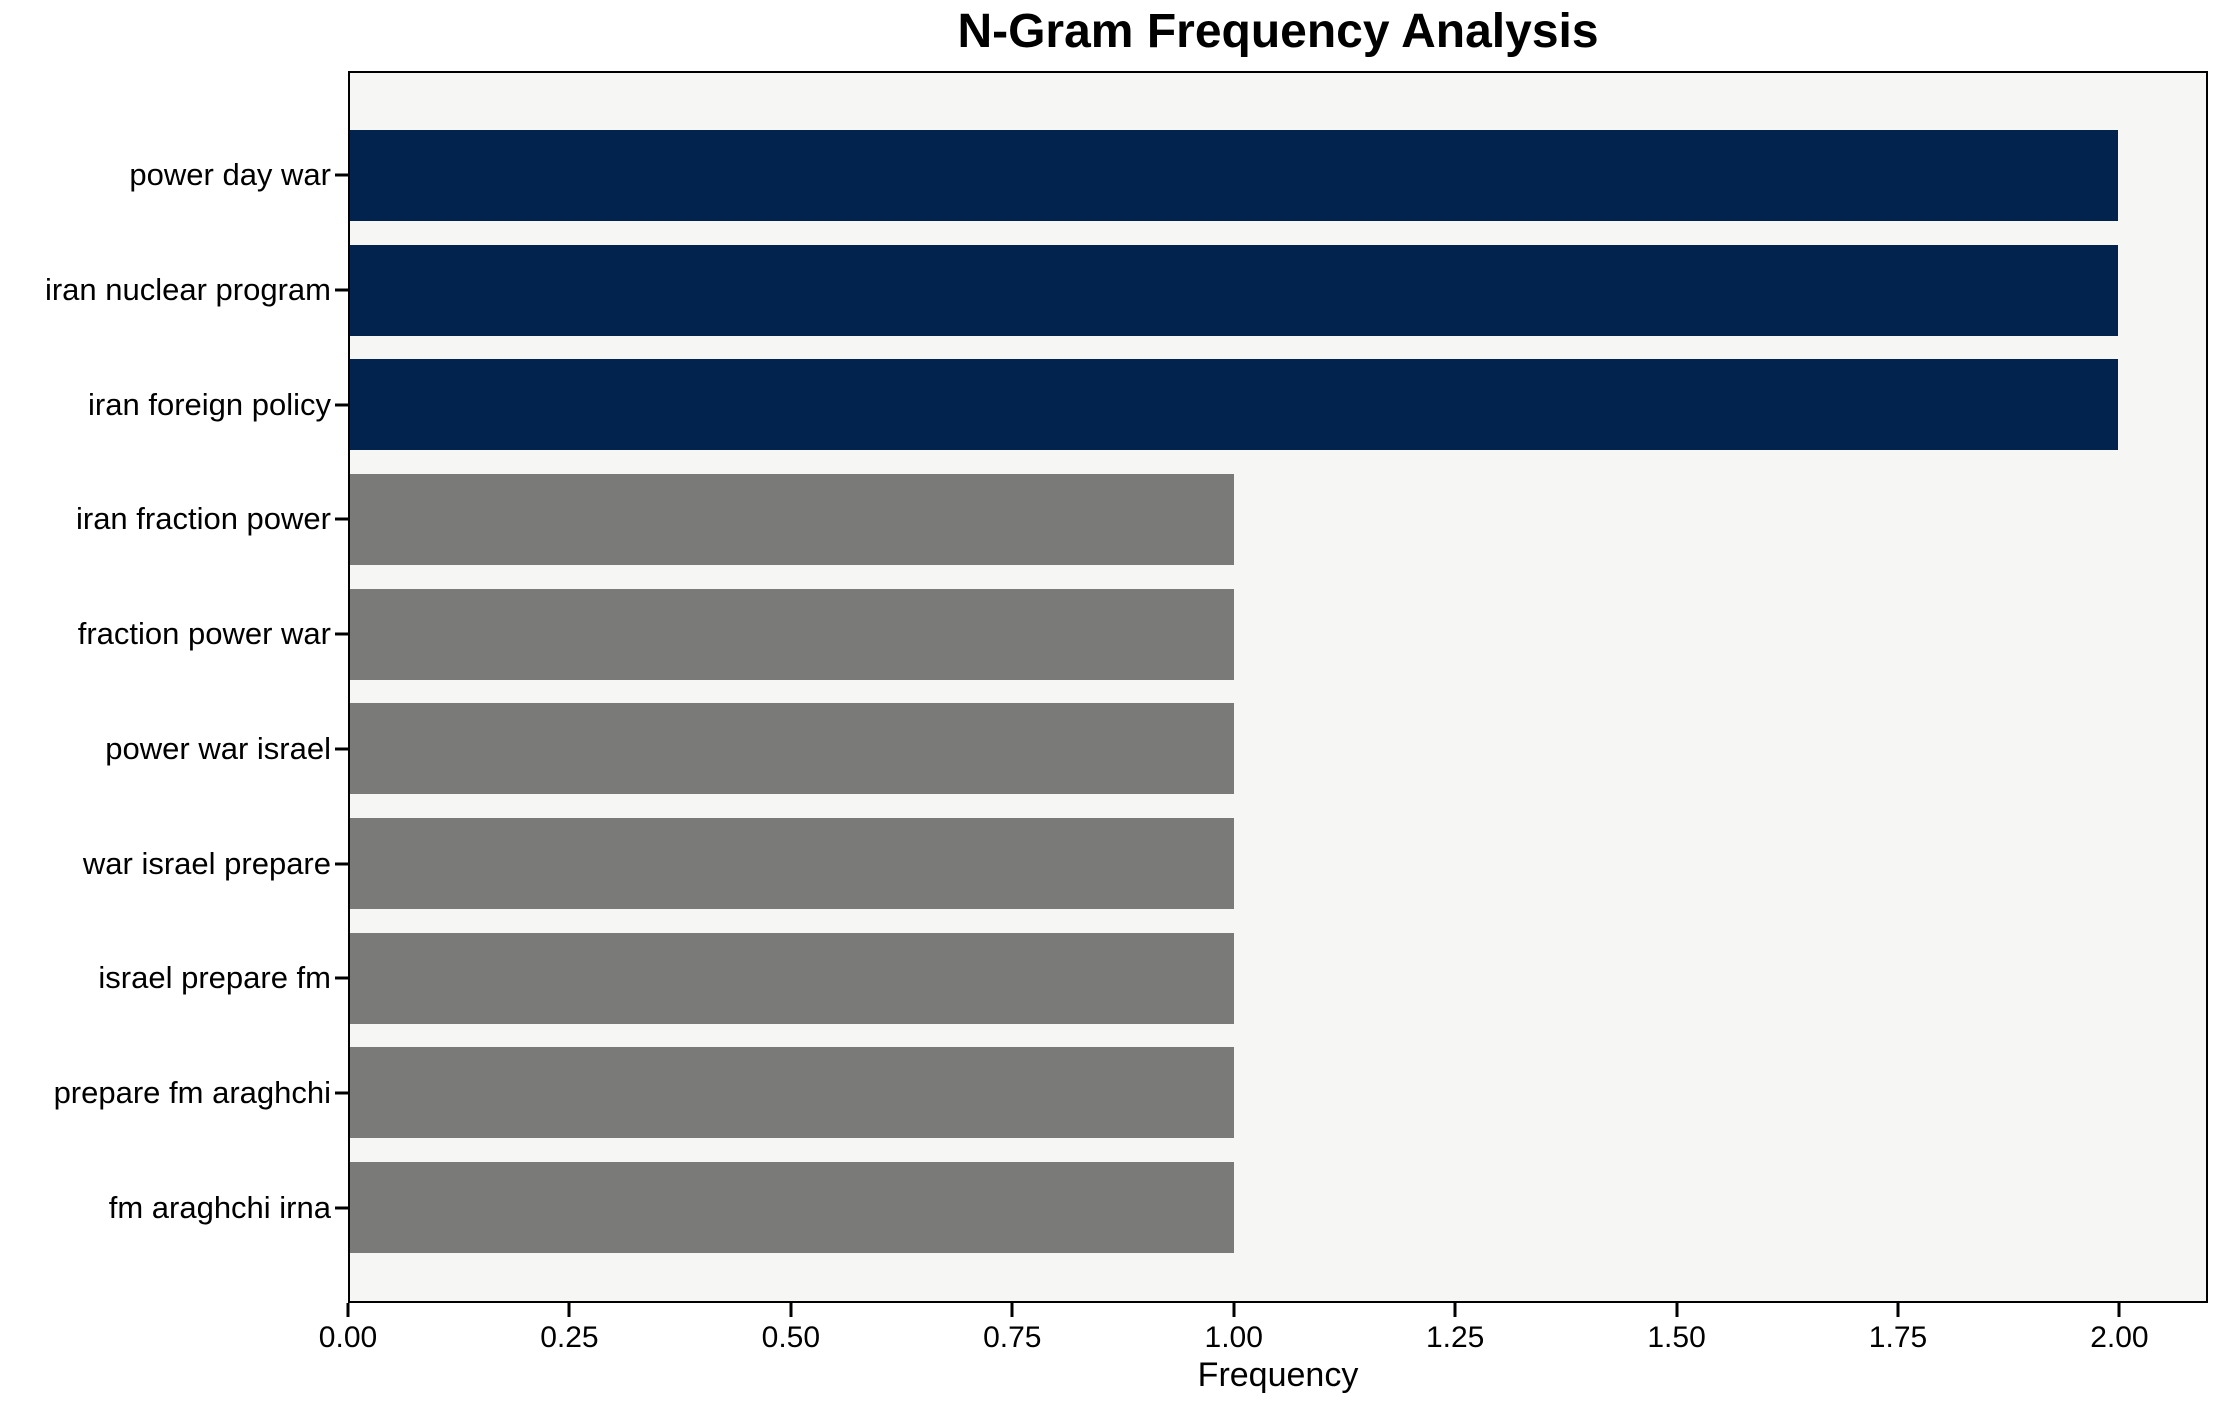 Image resolution: width=2226 pixels, height=1414 pixels. I want to click on bar-row: fm araghchi irna, so click(1157, 1207).